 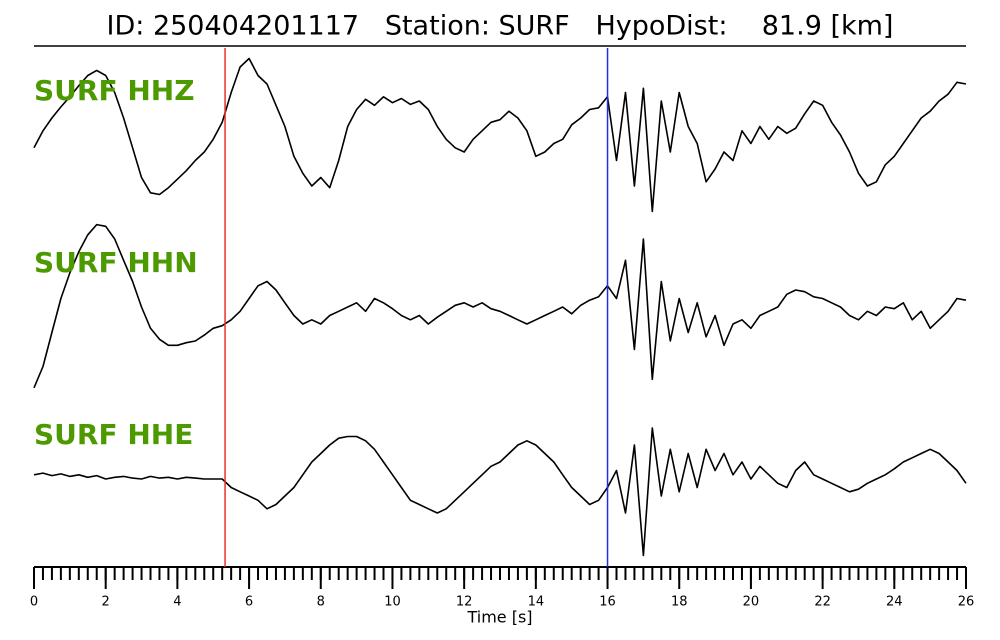 What do you see at coordinates (751, 602) in the screenshot?
I see `x-tick-label: 20` at bounding box center [751, 602].